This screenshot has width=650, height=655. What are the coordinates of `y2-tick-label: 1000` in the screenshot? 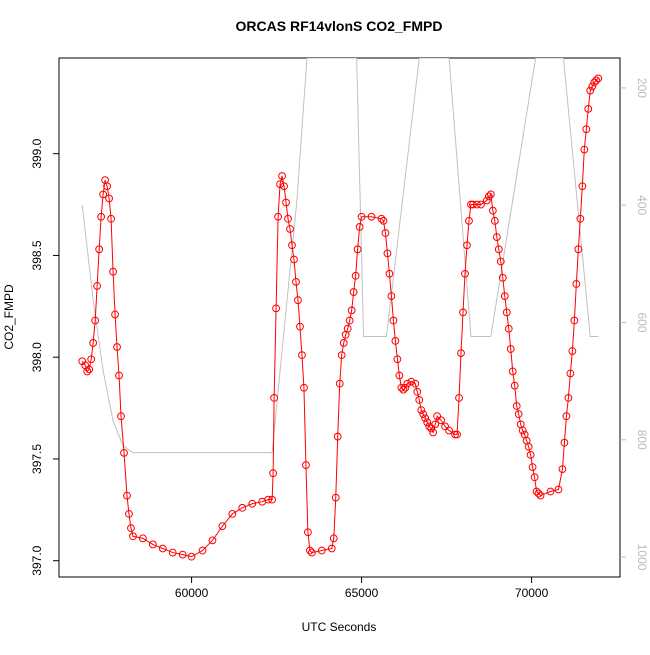 It's located at (642, 557).